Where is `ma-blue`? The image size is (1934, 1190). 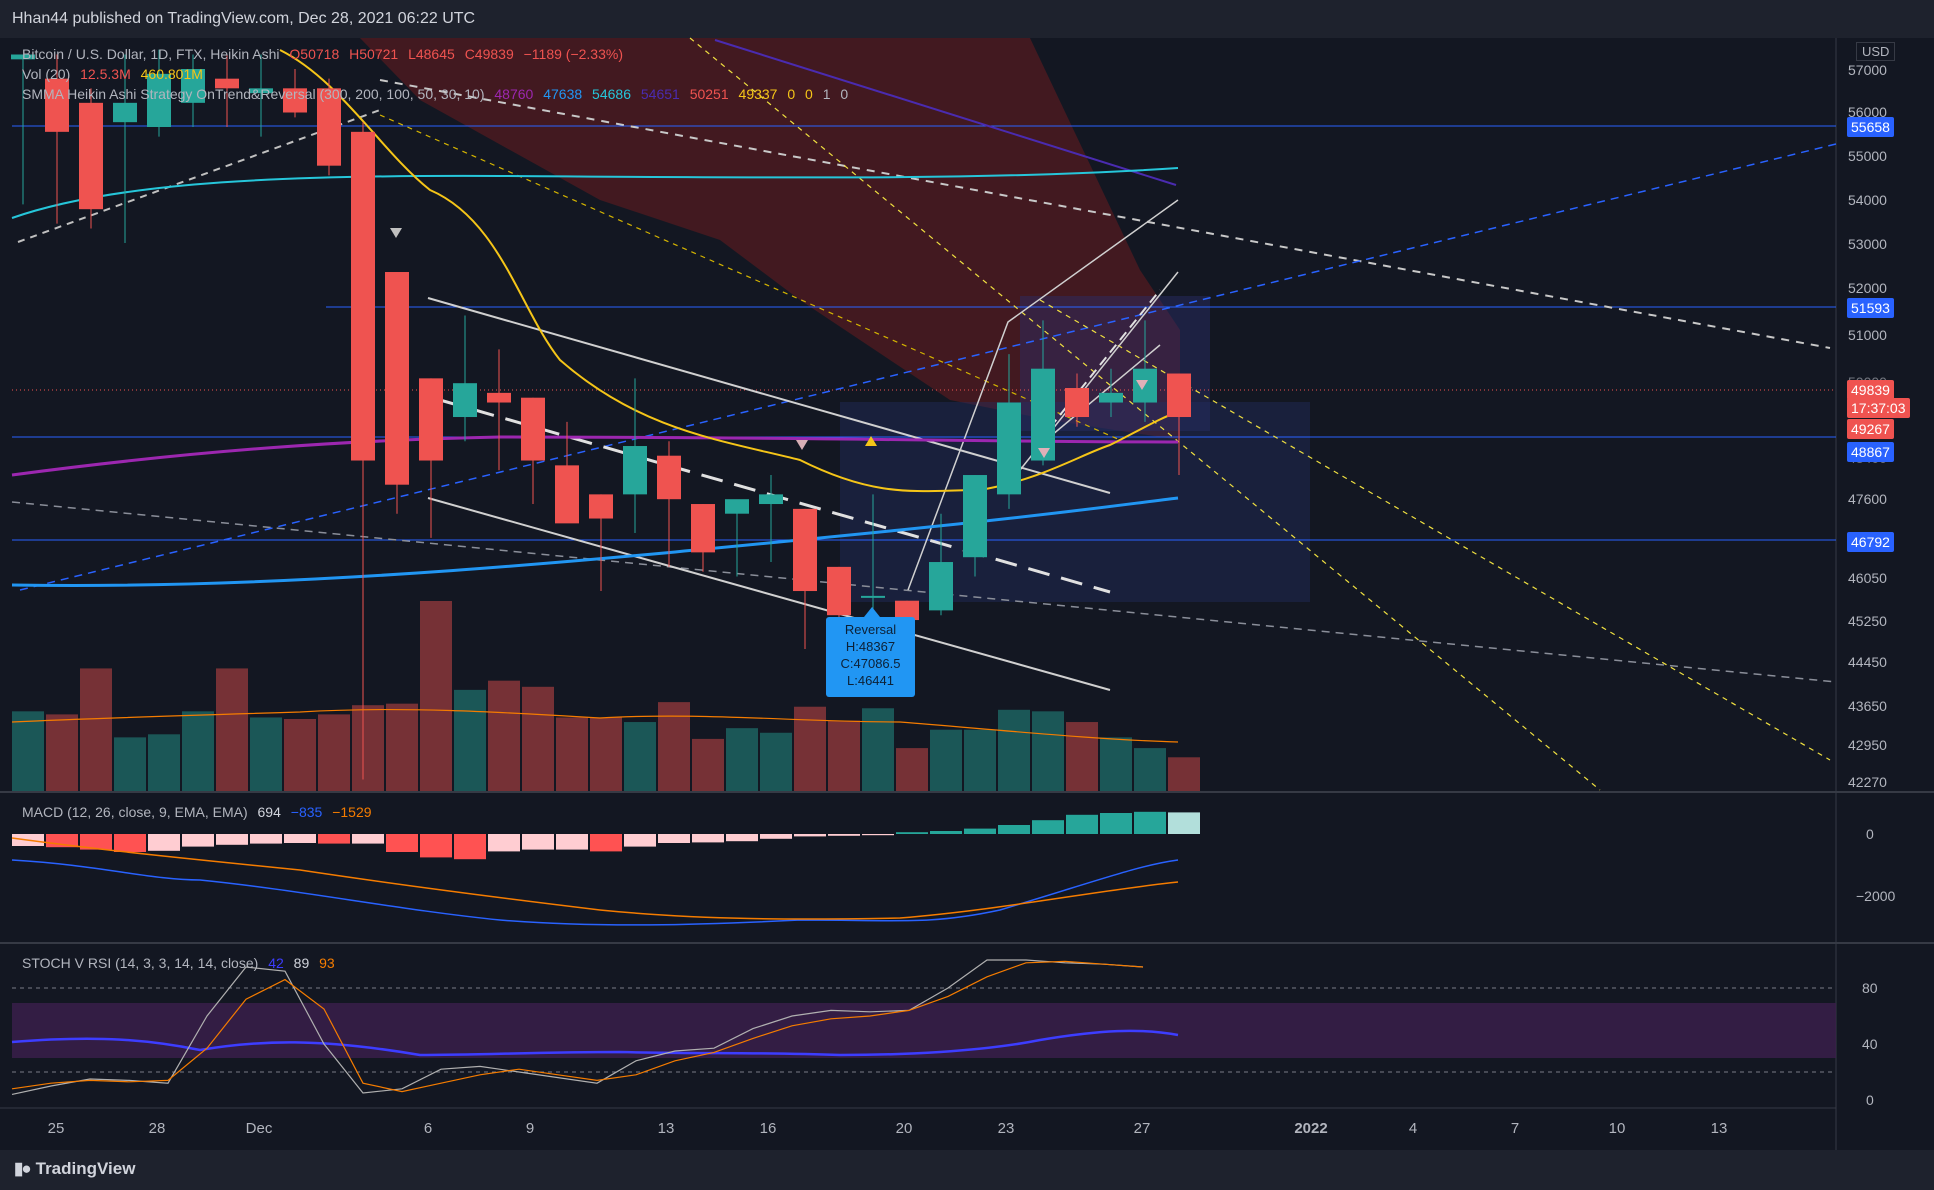
ma-blue is located at coordinates (595, 542).